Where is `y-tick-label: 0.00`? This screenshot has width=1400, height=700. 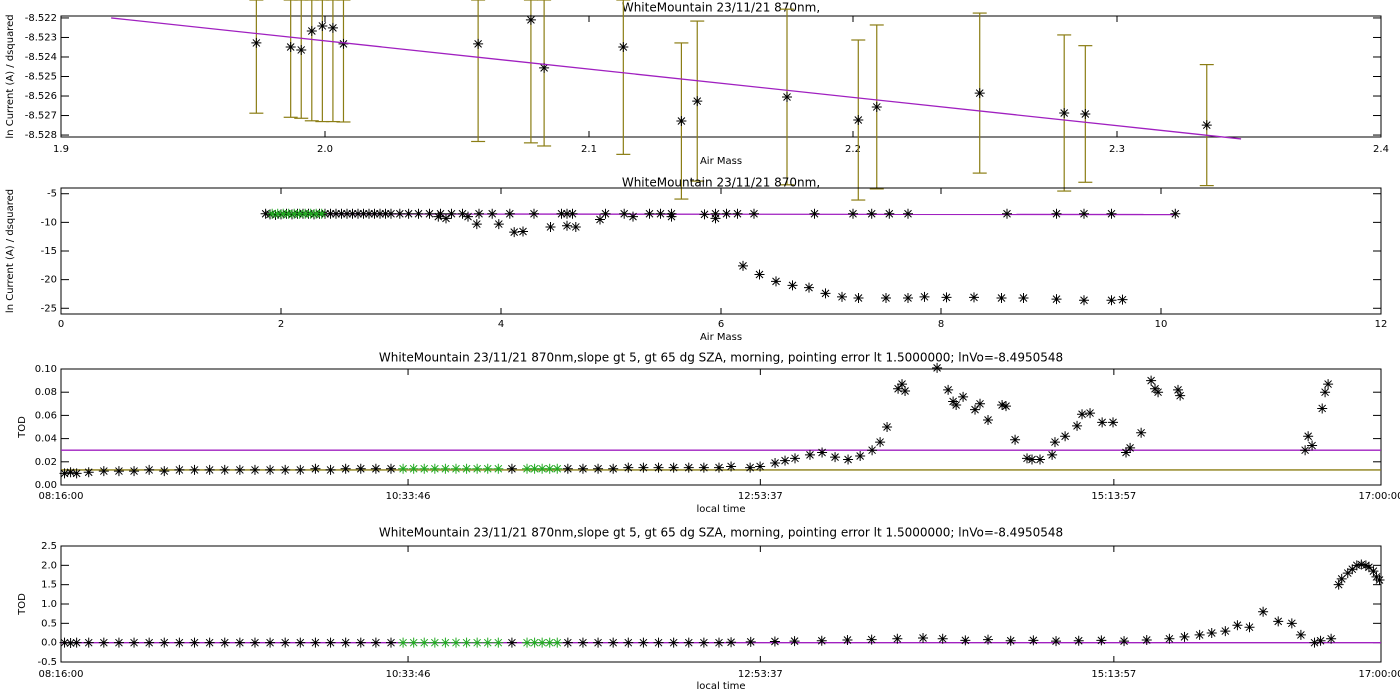 y-tick-label: 0.00 is located at coordinates (46, 485).